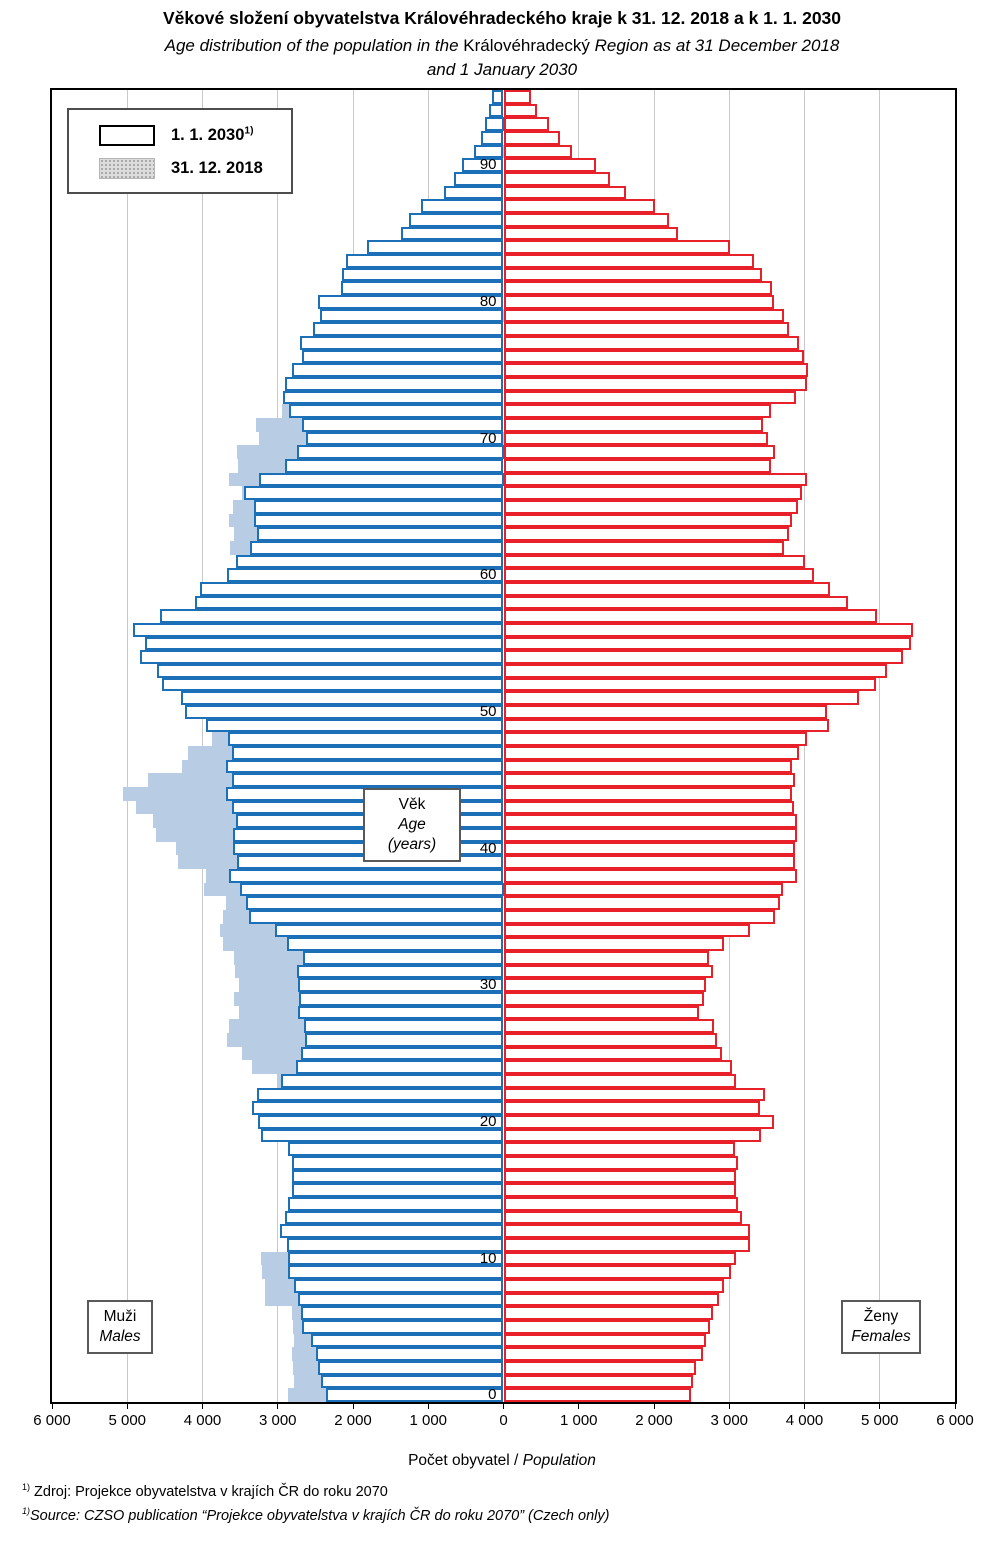 This screenshot has height=1544, width=1004. Describe the element at coordinates (503, 1420) in the screenshot. I see `x-tick-label-6: 0` at that location.